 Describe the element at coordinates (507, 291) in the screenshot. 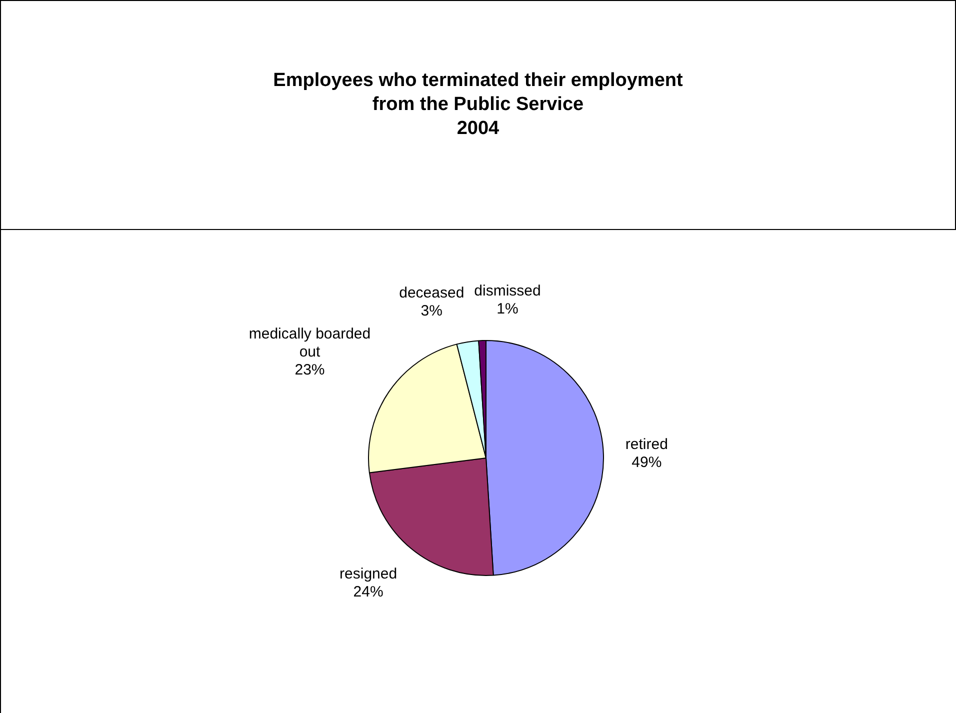

I see `slice-label: dismissed` at that location.